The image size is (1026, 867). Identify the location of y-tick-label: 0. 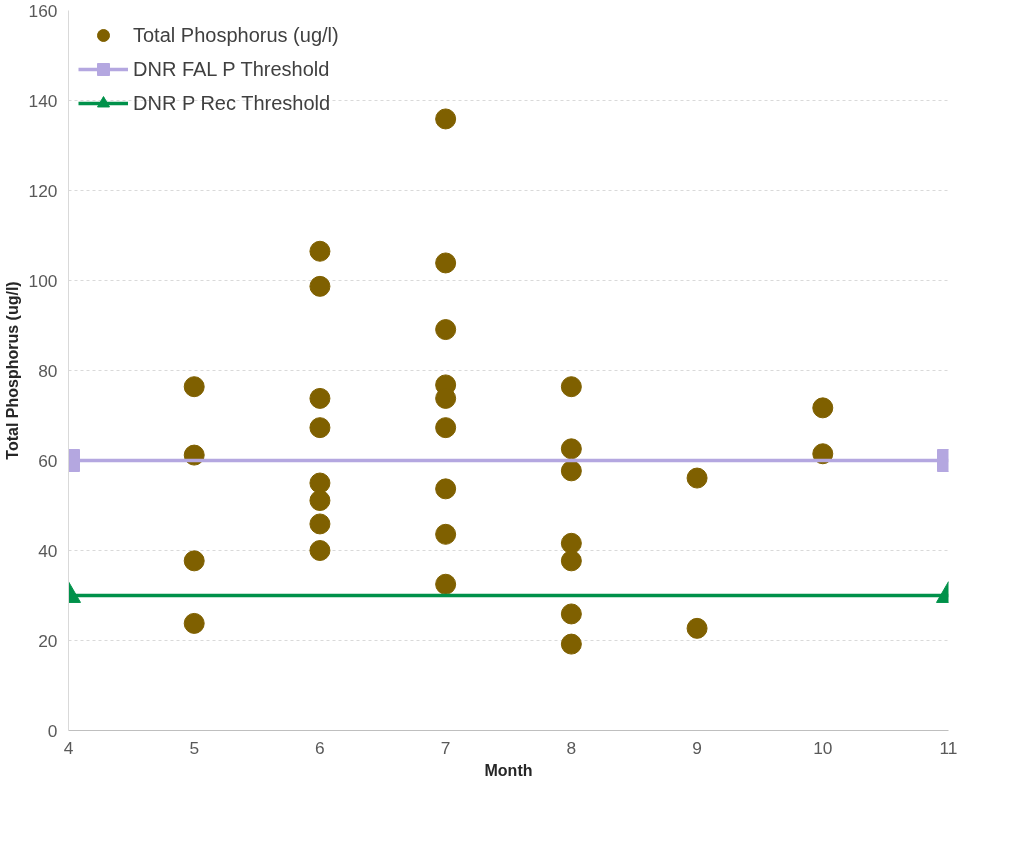
(52, 730).